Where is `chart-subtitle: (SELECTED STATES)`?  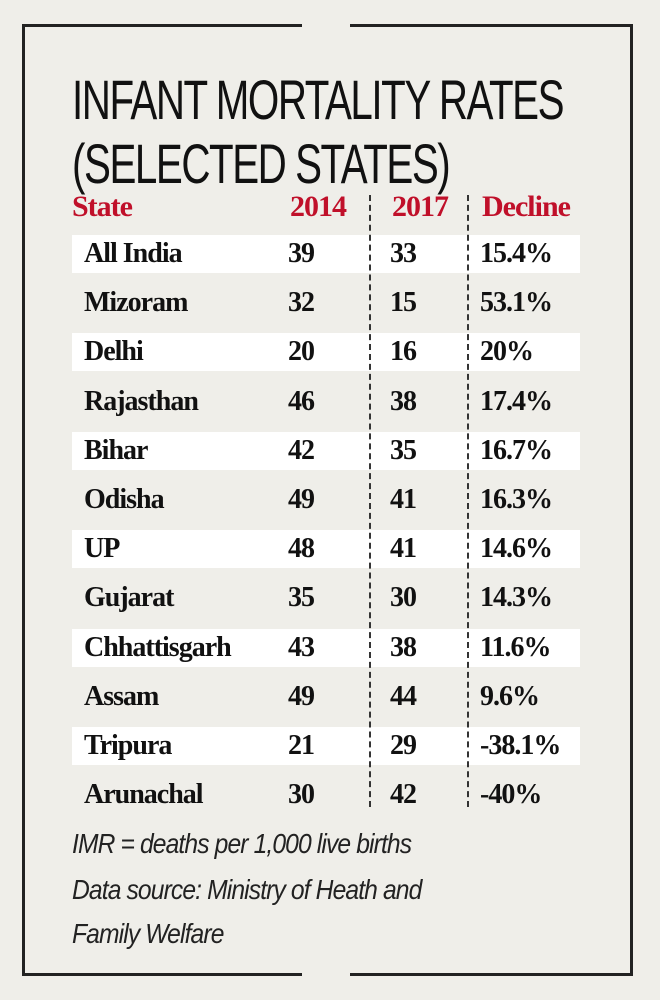 chart-subtitle: (SELECTED STATES) is located at coordinates (261, 163).